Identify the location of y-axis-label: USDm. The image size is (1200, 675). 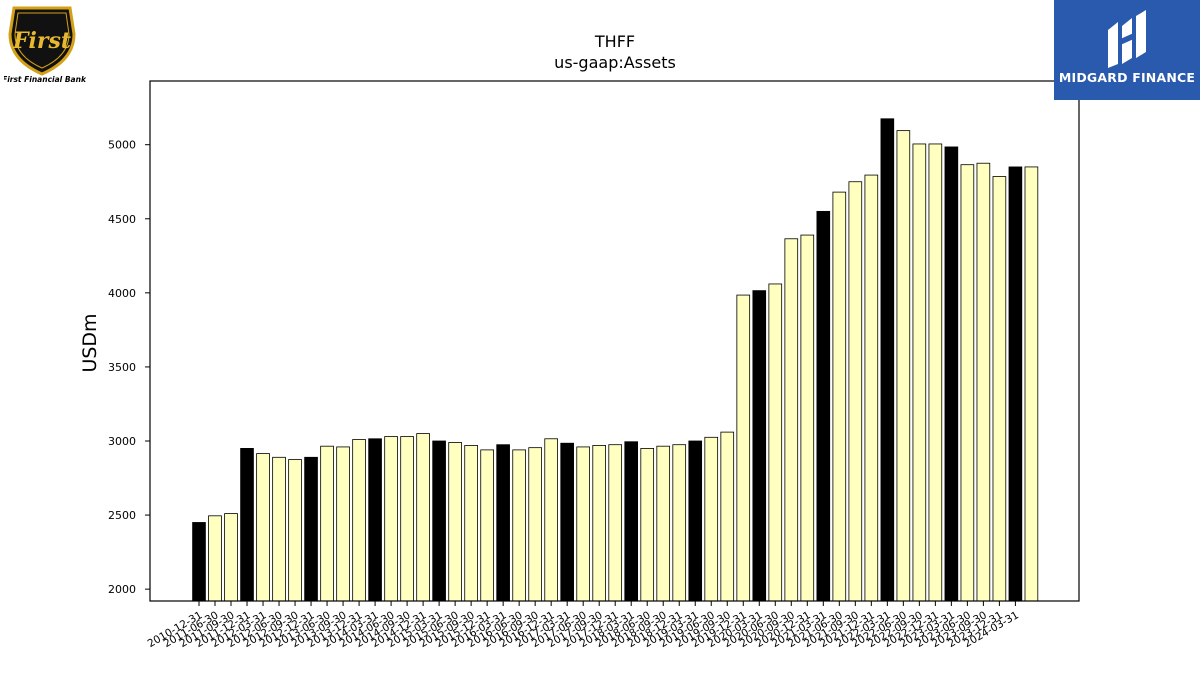
(90, 342).